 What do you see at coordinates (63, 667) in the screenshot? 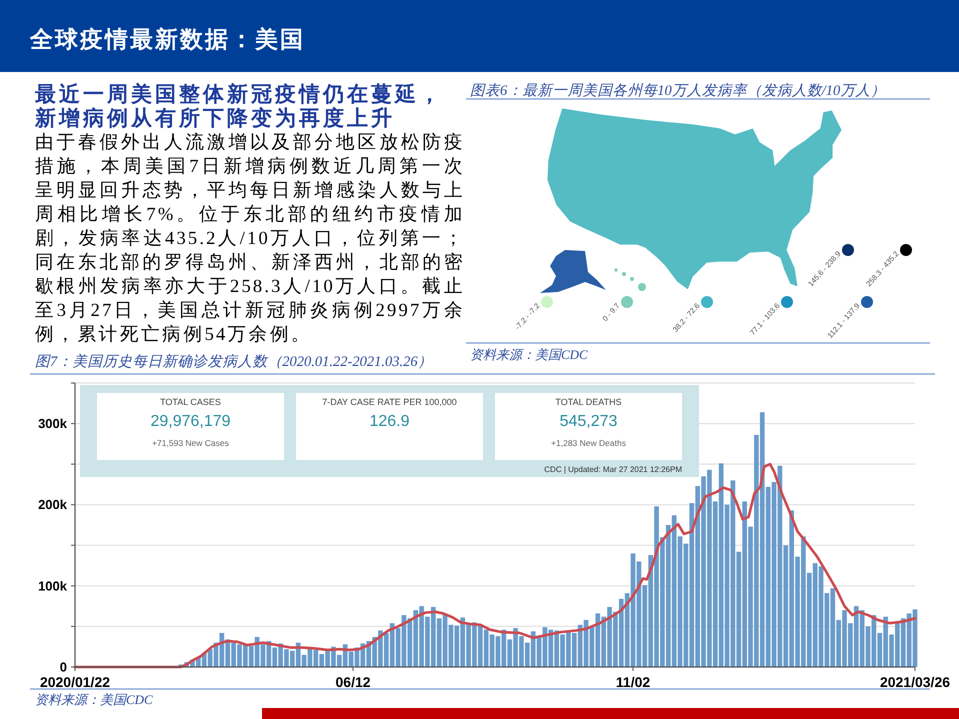
I see `y-tick-label: 0` at bounding box center [63, 667].